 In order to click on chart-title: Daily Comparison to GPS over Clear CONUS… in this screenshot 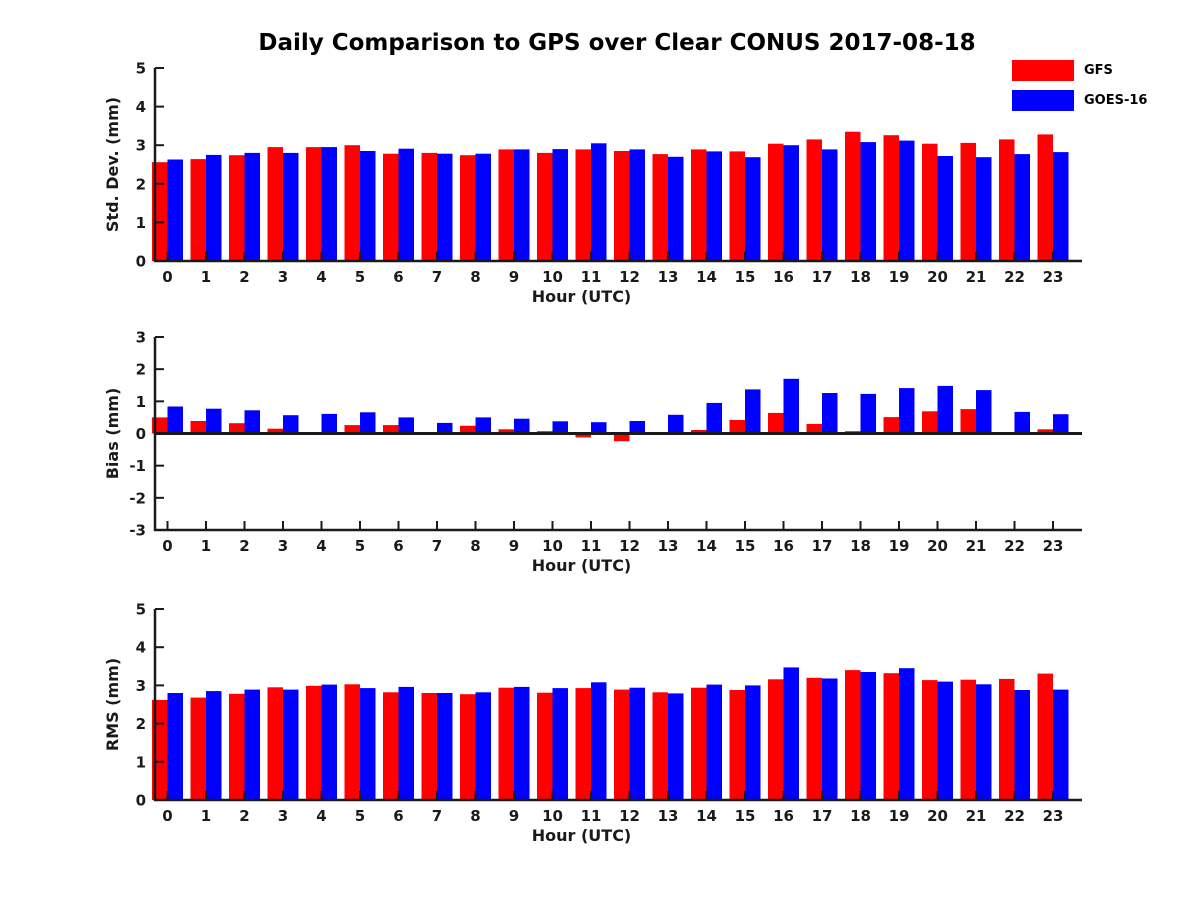, I will do `click(617, 43)`.